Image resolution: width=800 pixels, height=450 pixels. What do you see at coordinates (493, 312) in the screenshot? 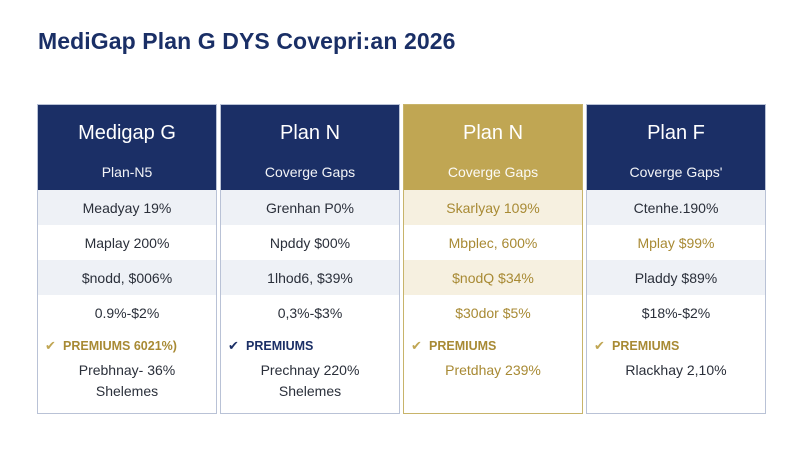
I see `plan-row: $30dor $5%` at bounding box center [493, 312].